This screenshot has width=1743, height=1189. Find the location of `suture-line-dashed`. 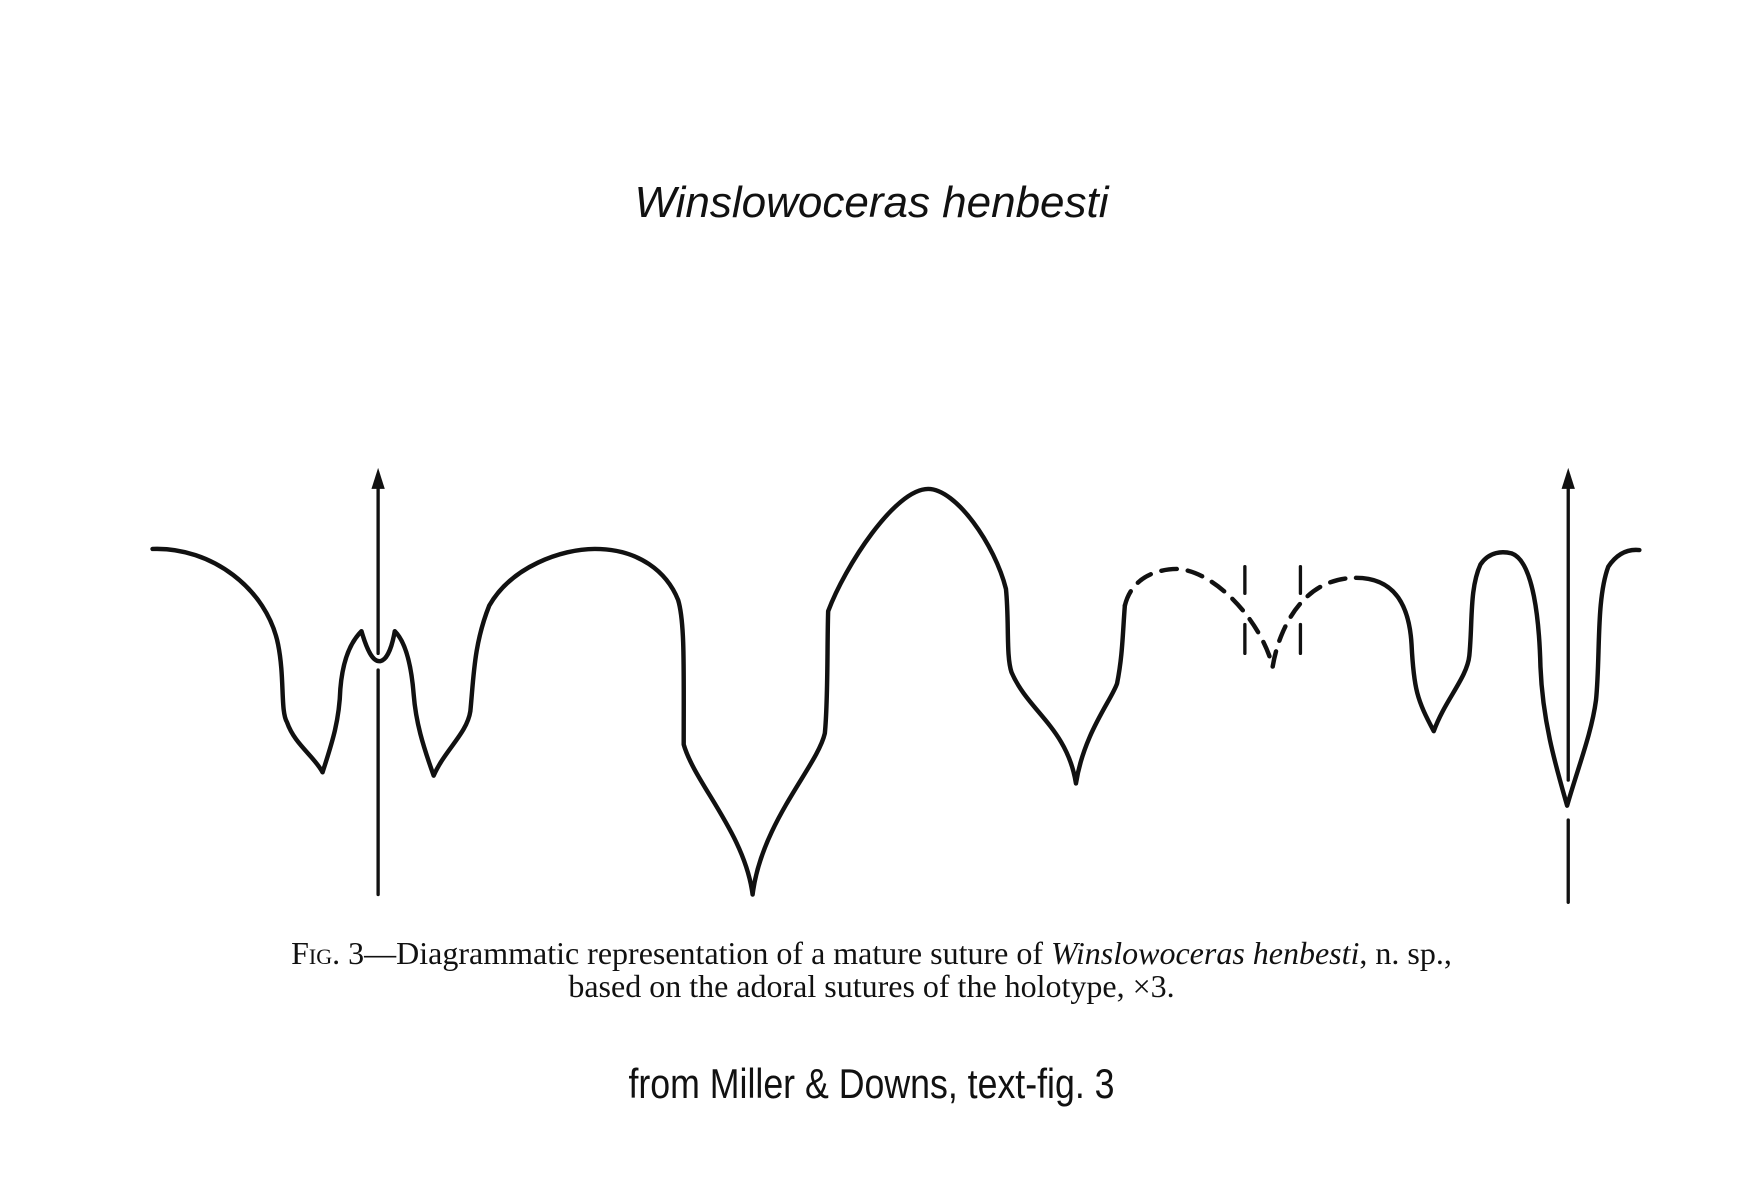

suture-line-dashed is located at coordinates (1240, 617).